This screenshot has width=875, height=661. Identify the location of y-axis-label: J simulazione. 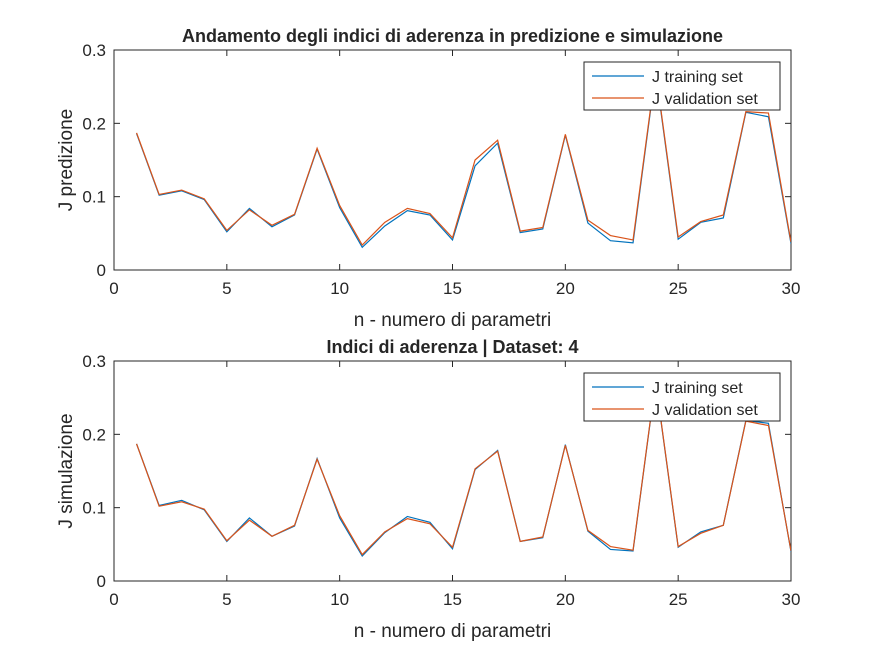
(66, 470).